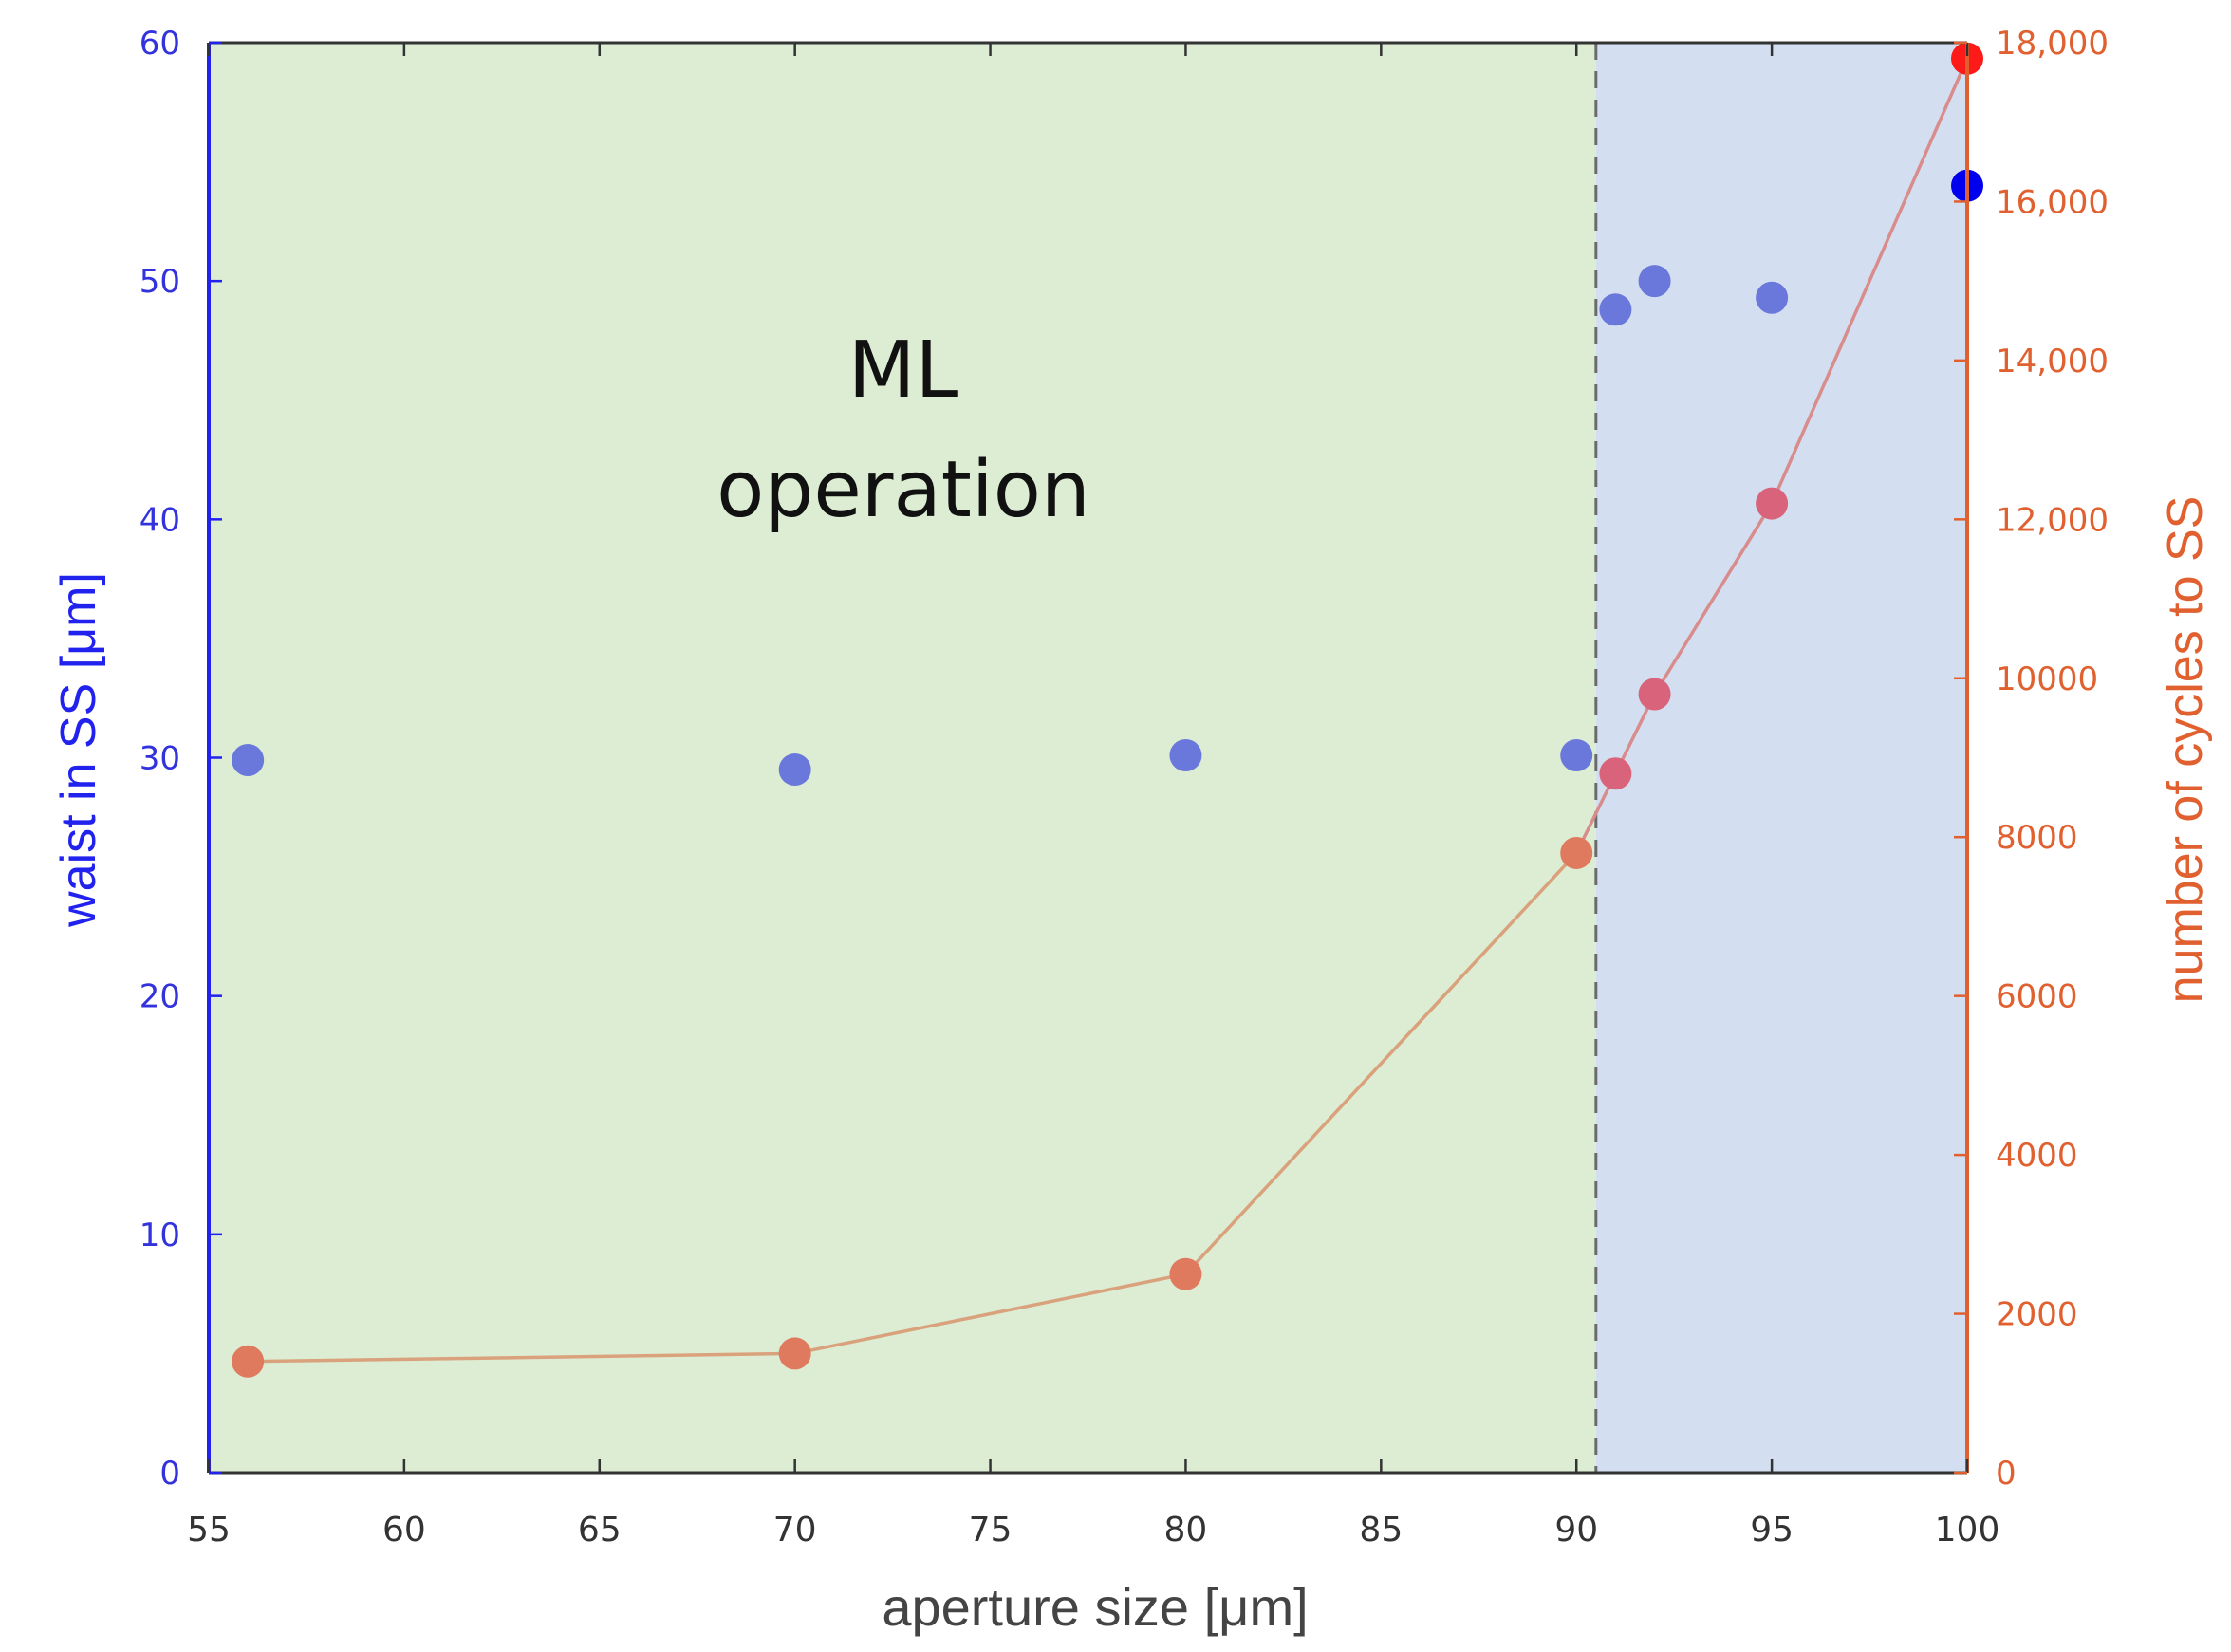 The width and height of the screenshot is (2231, 1652). What do you see at coordinates (1381, 1530) in the screenshot?
I see `x-tick-label: 85` at bounding box center [1381, 1530].